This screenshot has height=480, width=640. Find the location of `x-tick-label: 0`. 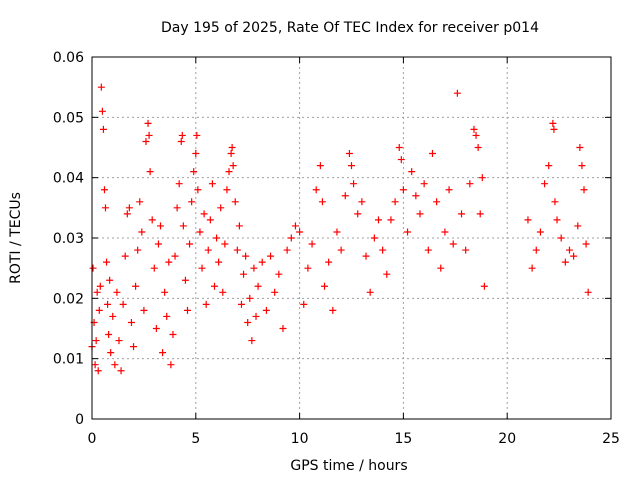

x-tick-label: 0 is located at coordinates (92, 439).